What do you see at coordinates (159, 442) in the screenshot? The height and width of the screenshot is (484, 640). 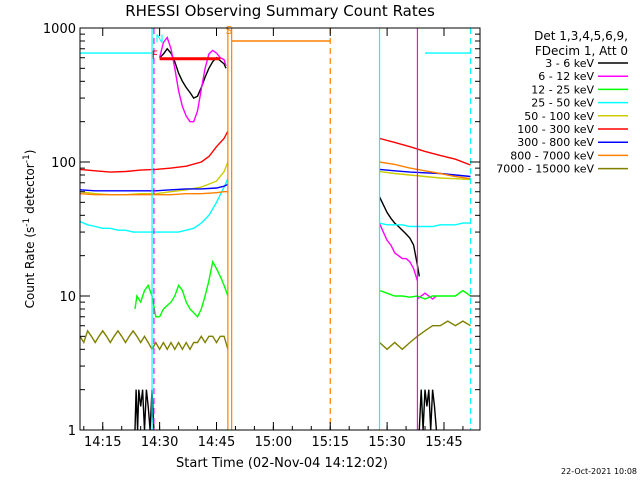 I see `x-tick-label-1: 14:30` at bounding box center [159, 442].